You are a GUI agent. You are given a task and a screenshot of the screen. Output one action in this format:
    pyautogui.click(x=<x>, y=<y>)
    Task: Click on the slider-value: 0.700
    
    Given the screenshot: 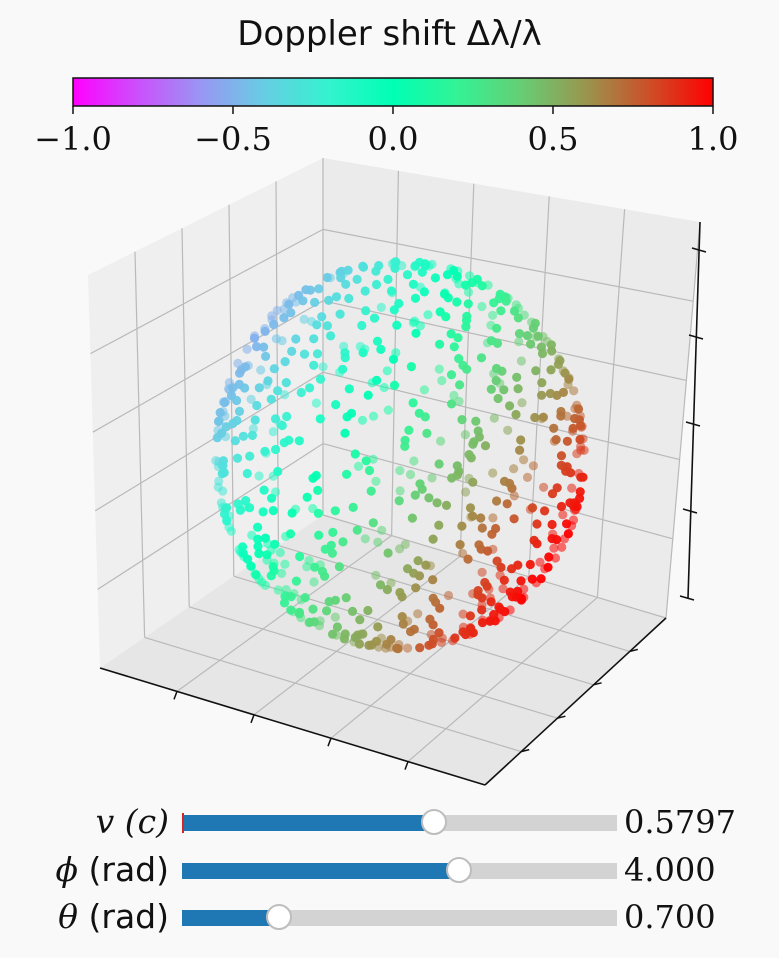 What is the action you would take?
    pyautogui.click(x=670, y=917)
    